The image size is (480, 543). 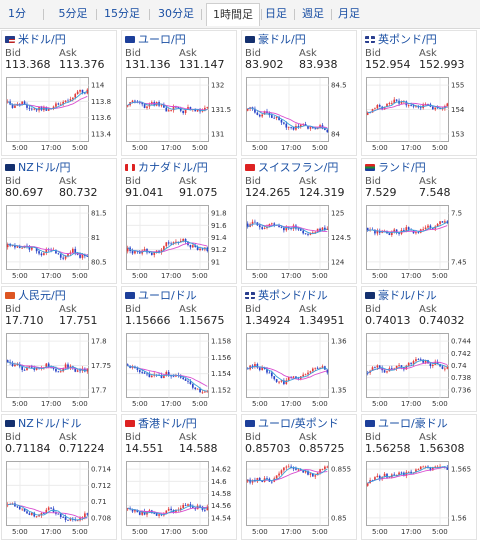 What do you see at coordinates (42, 39) in the screenshot?
I see `pair-name: 米ドル/円` at bounding box center [42, 39].